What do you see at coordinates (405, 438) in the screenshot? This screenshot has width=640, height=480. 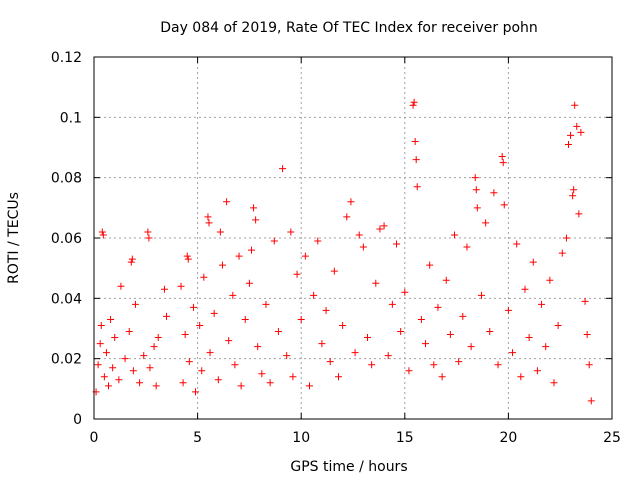 I see `x-tick-label: 15` at bounding box center [405, 438].